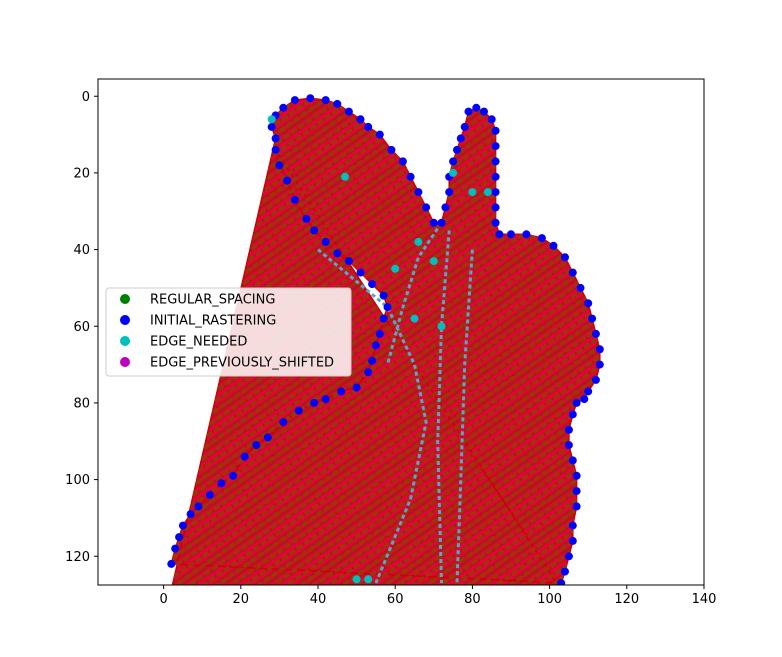 This screenshot has height=657, width=782. What do you see at coordinates (241, 599) in the screenshot?
I see `x-tick-label: 20` at bounding box center [241, 599].